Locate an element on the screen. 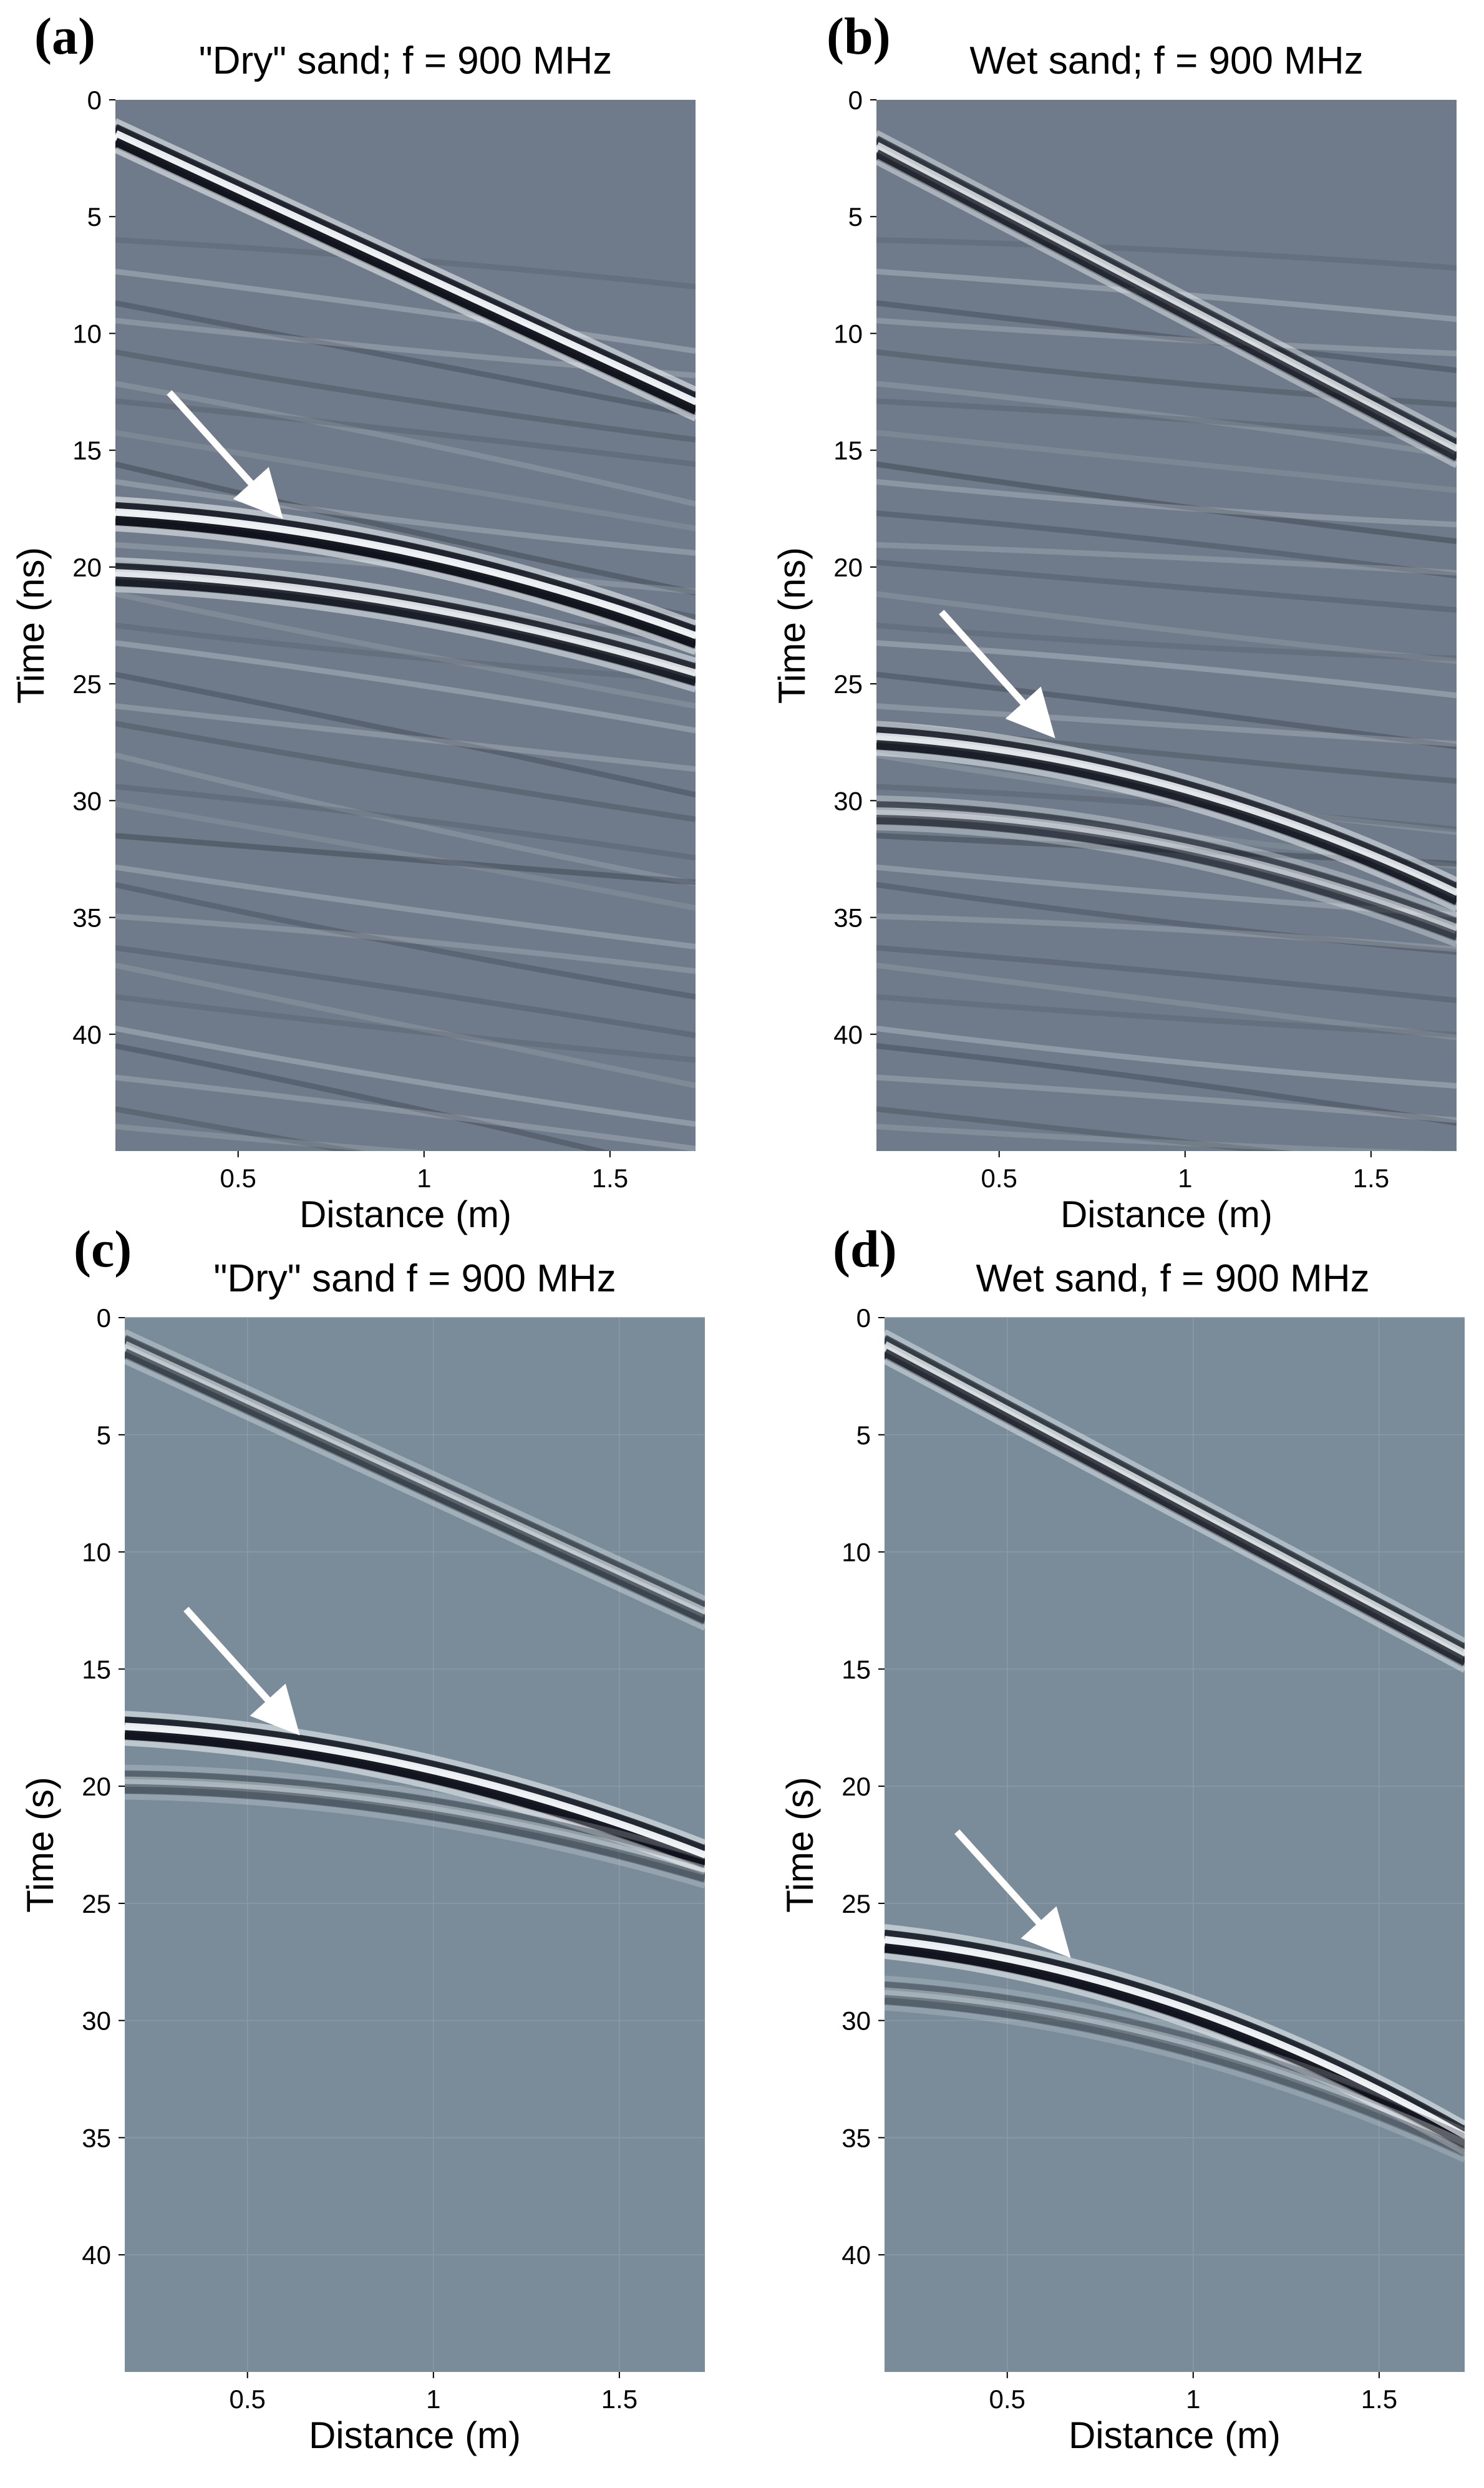 This screenshot has width=1484, height=2488. y-axis-label: Time (s) is located at coordinates (800, 1845).